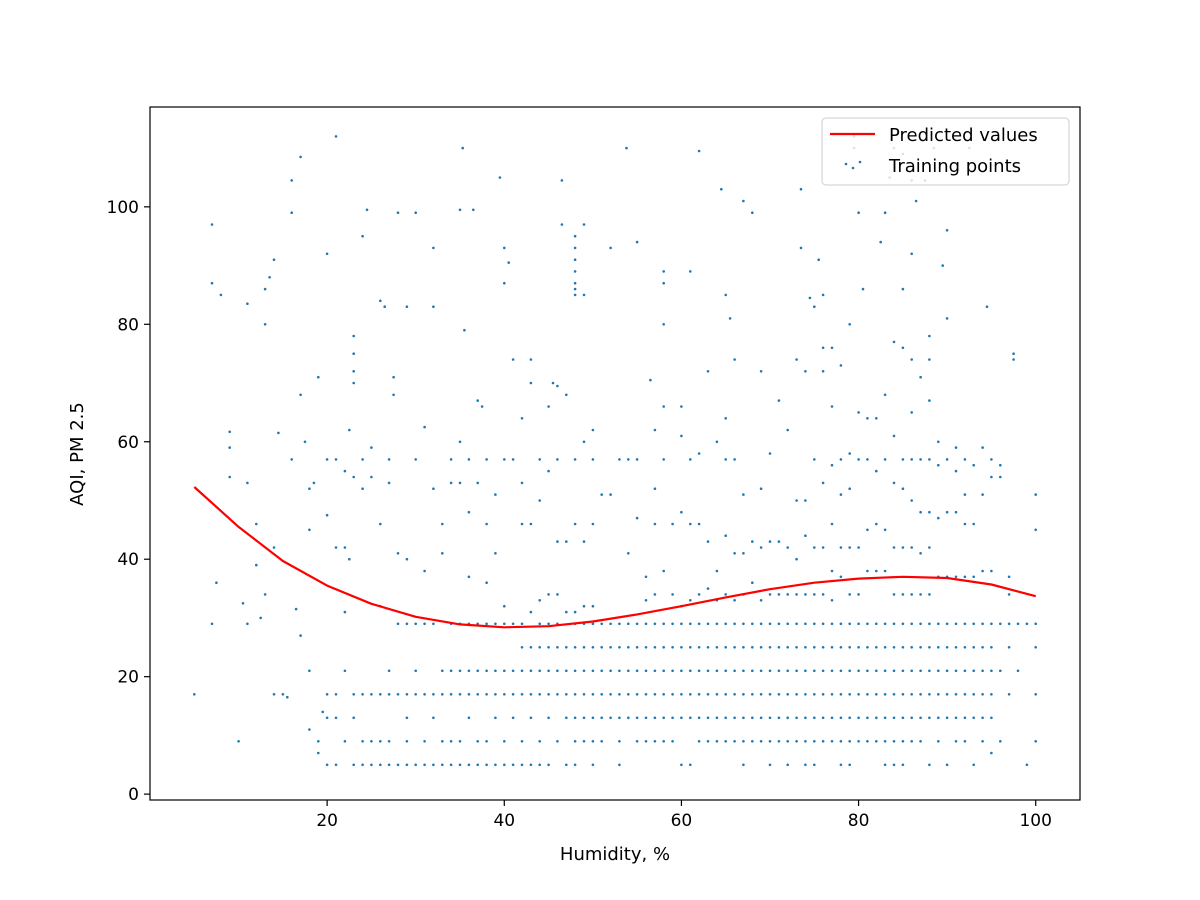 The image size is (1200, 900). What do you see at coordinates (128, 560) in the screenshot?
I see `y-tick-label-40: 40` at bounding box center [128, 560].